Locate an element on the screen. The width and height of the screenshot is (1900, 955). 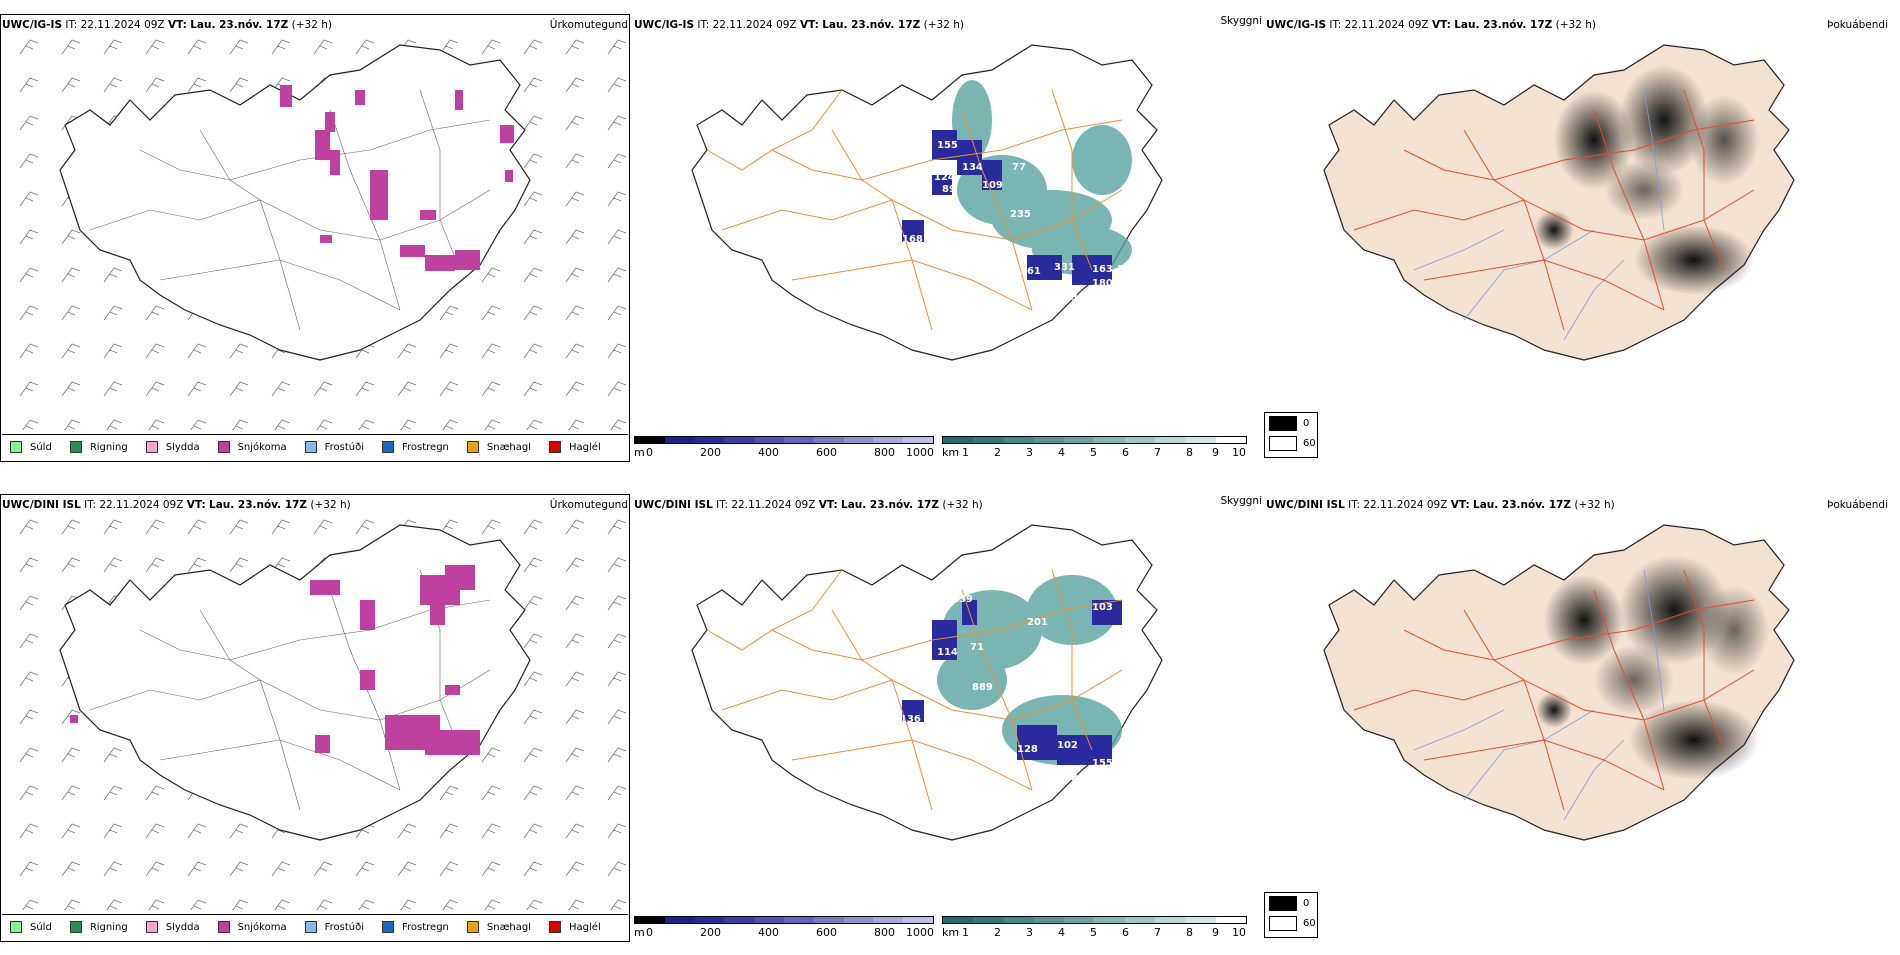
value-label: 889 is located at coordinates (982, 687).